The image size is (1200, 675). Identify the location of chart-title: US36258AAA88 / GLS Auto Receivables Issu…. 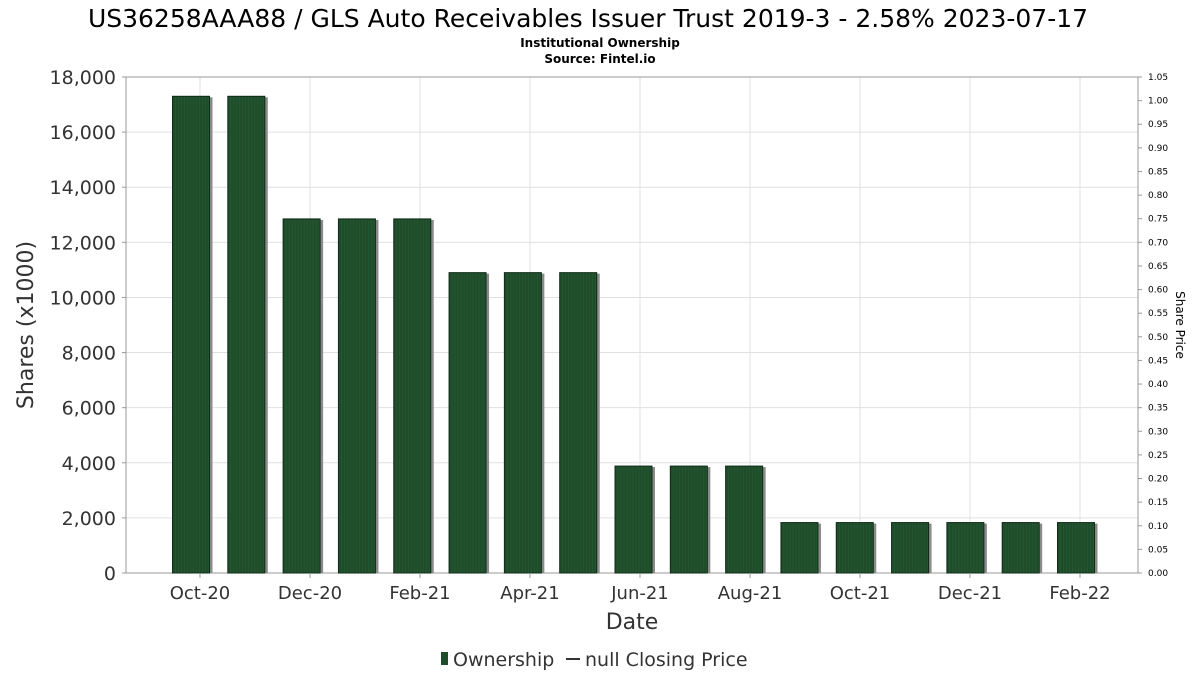
(588, 18).